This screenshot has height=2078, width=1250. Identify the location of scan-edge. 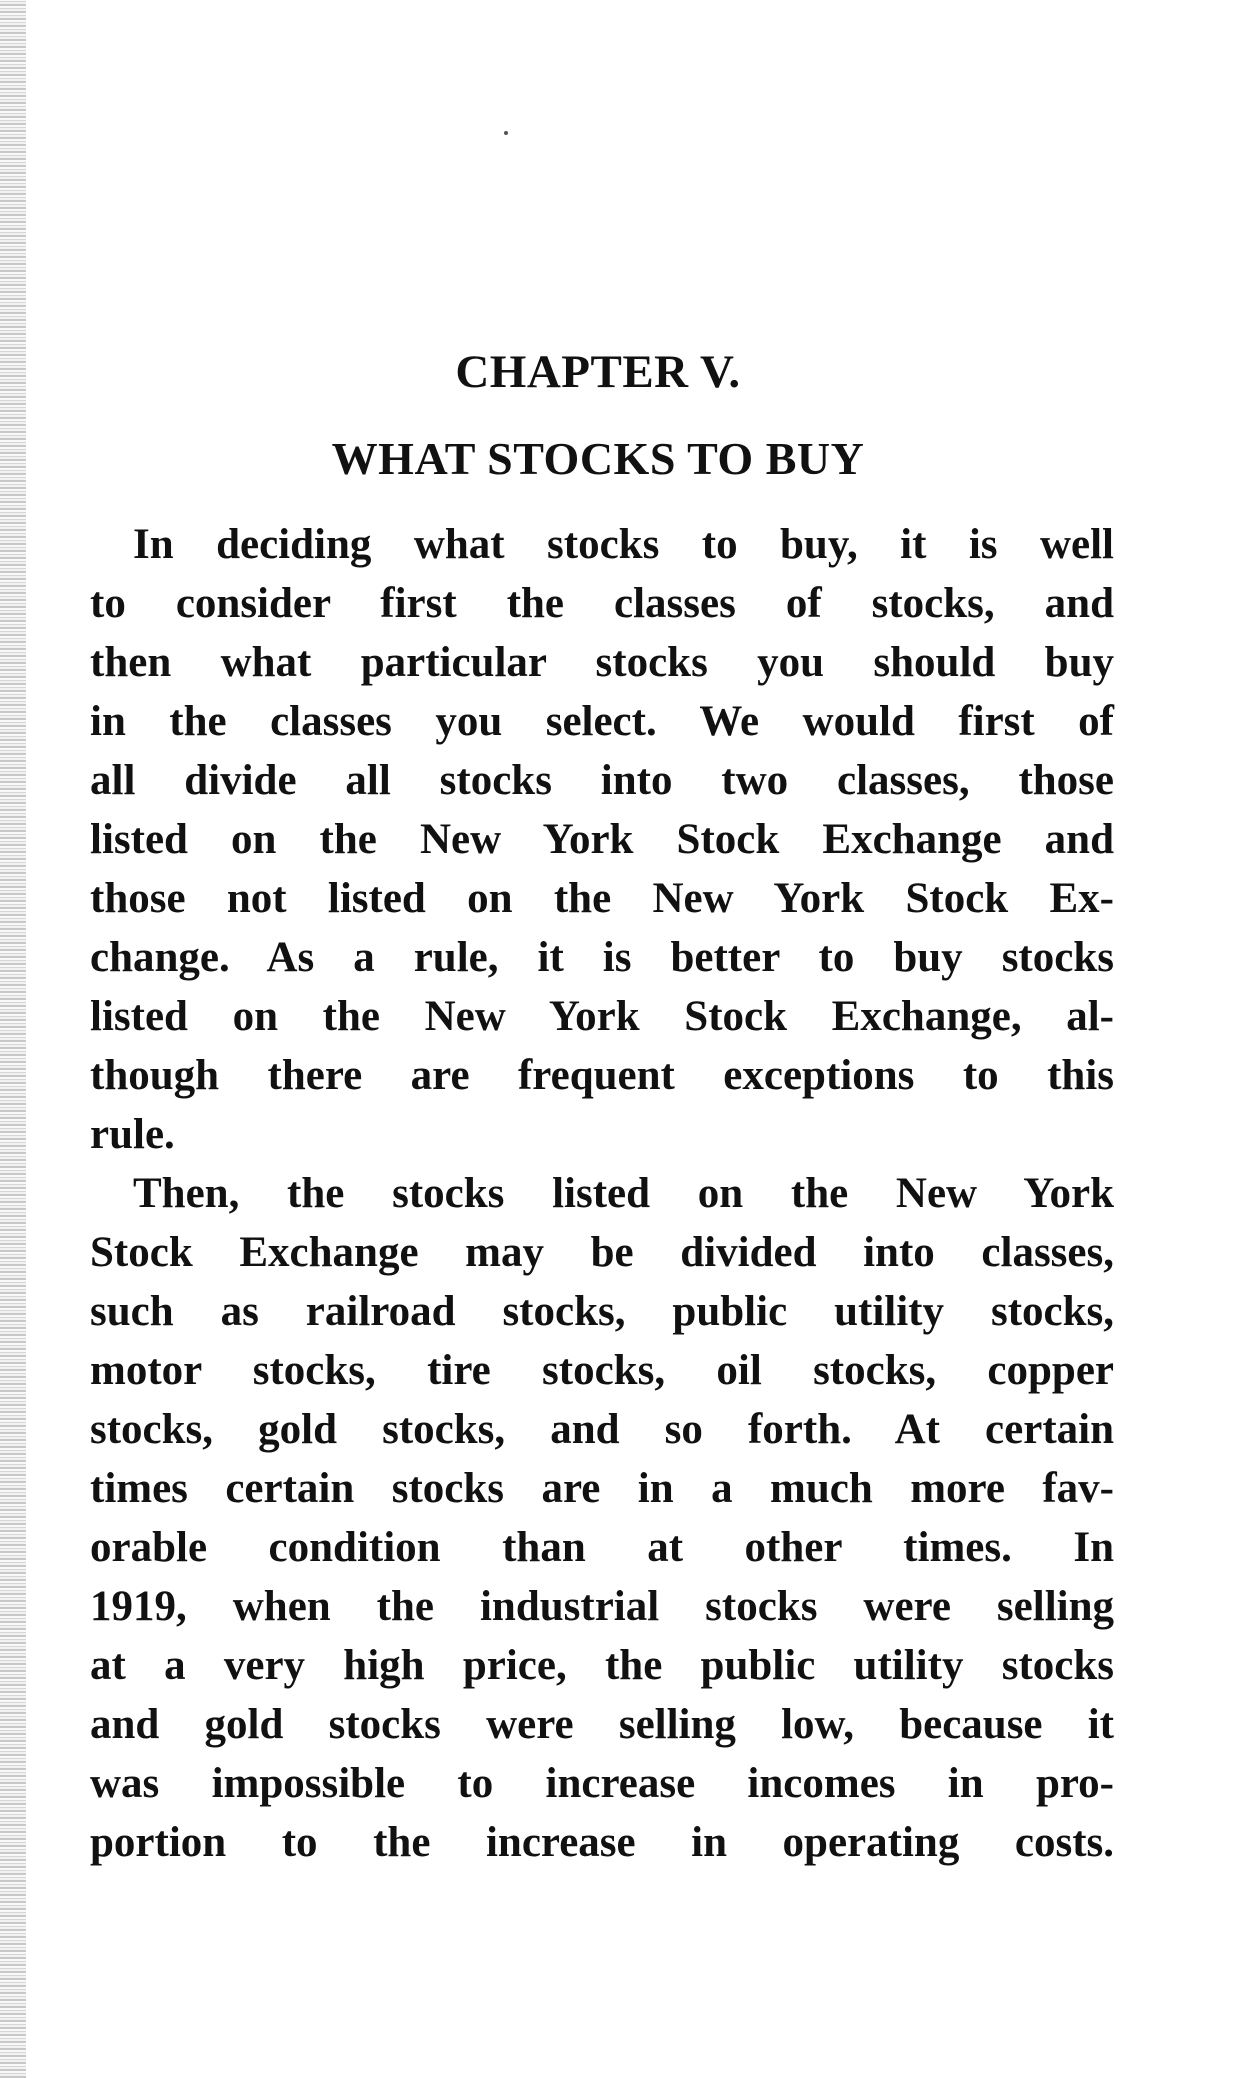
(13, 1039).